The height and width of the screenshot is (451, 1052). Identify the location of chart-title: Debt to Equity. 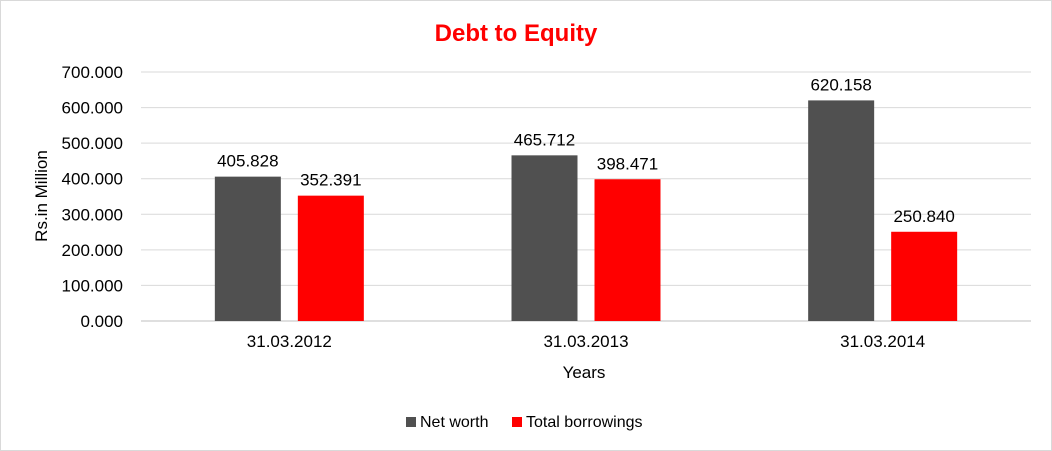
(516, 33).